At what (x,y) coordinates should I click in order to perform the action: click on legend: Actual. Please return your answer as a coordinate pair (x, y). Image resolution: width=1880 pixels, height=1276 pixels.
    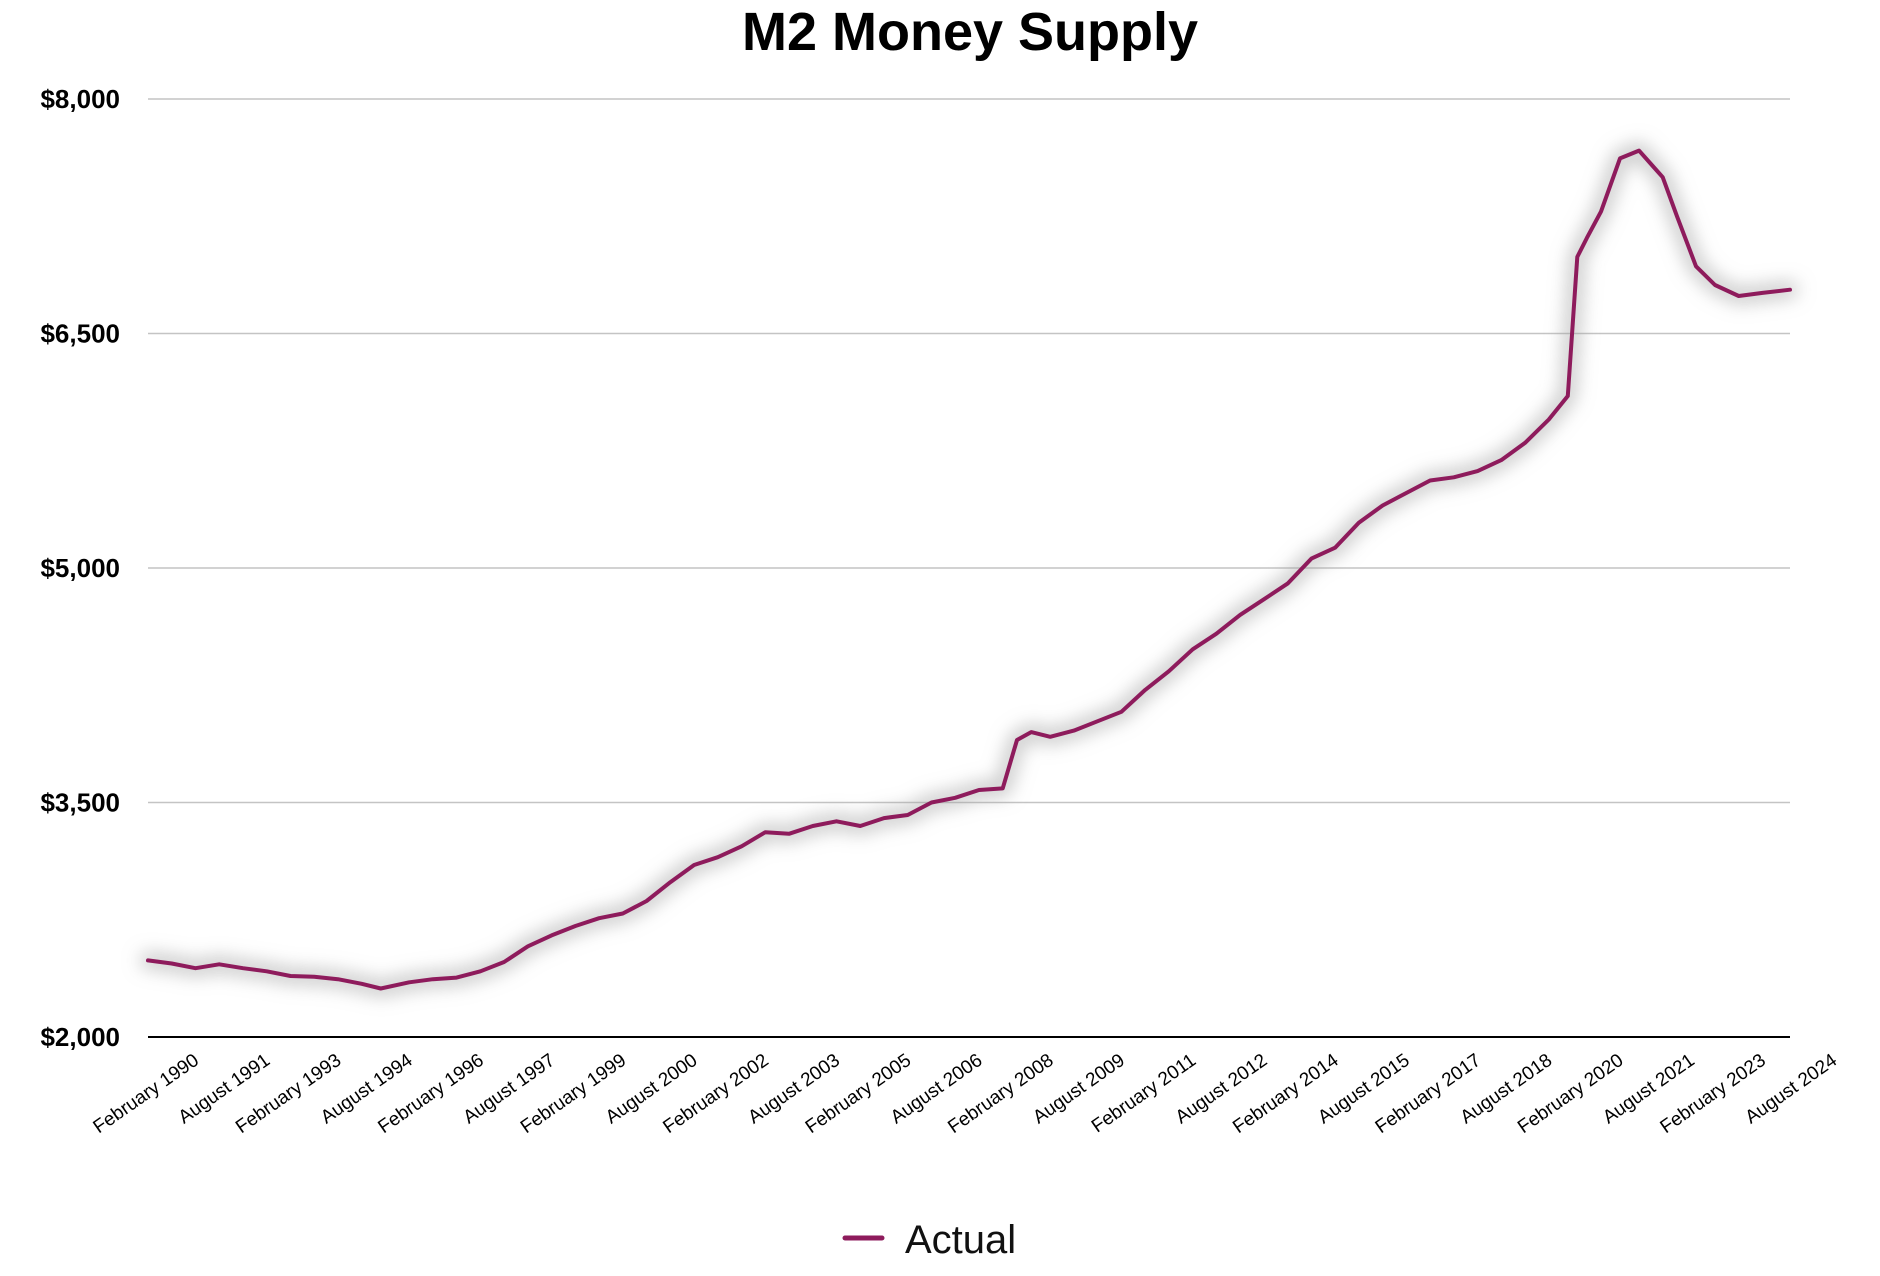
    Looking at the image, I should click on (929, 1240).